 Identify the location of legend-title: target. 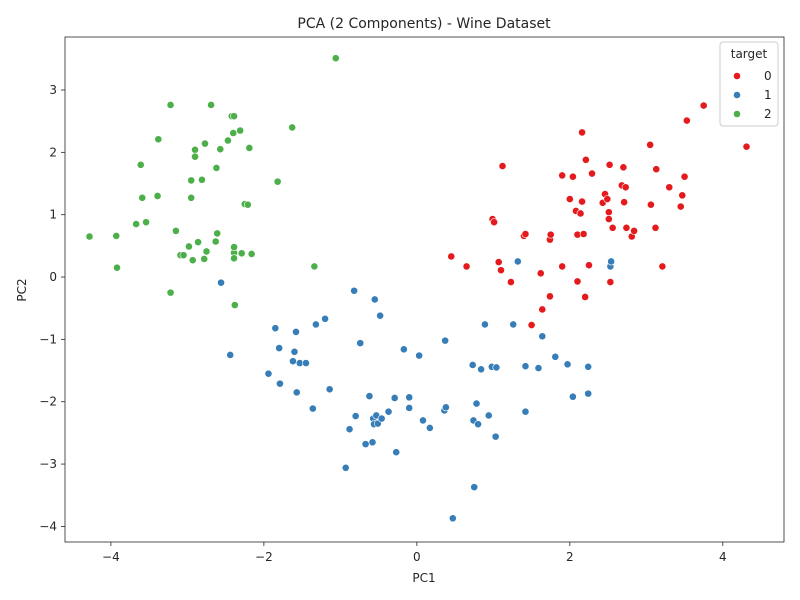
(749, 54).